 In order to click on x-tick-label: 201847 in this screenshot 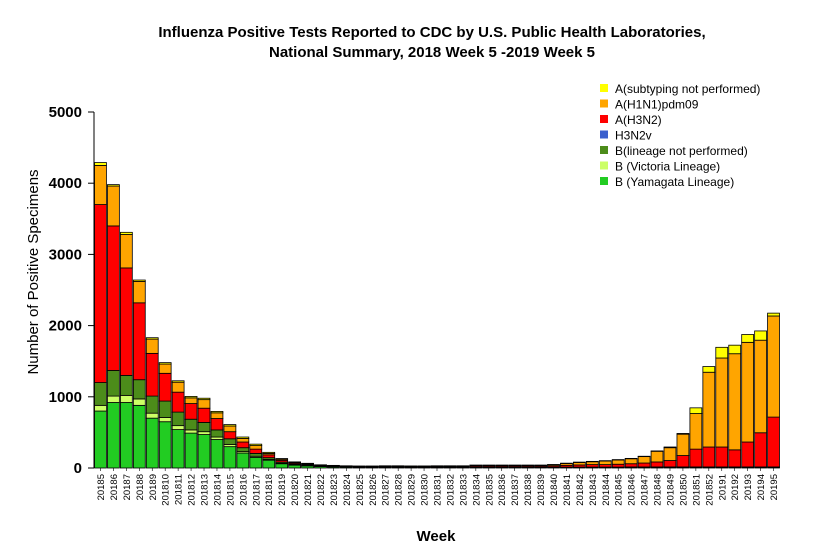, I will do `click(645, 490)`.